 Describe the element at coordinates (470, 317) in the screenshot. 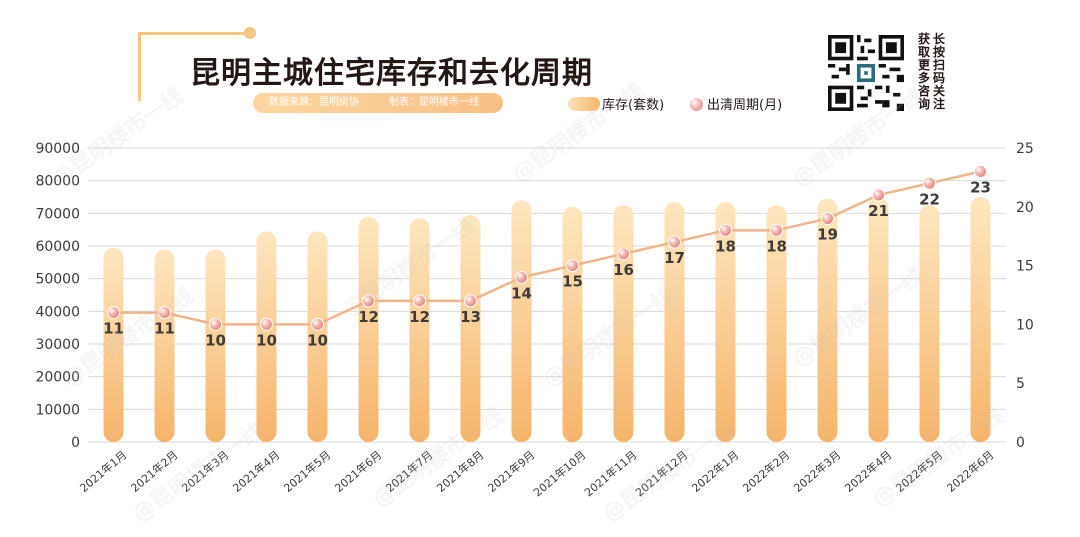

I see `data-label: 13` at that location.